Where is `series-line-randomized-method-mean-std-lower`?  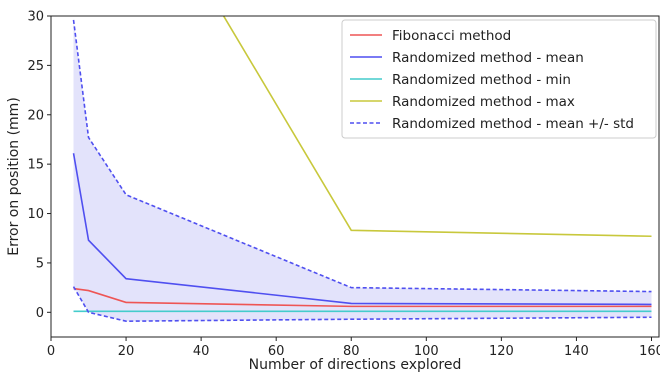 series-line-randomized-method-mean-std-lower is located at coordinates (362, 304).